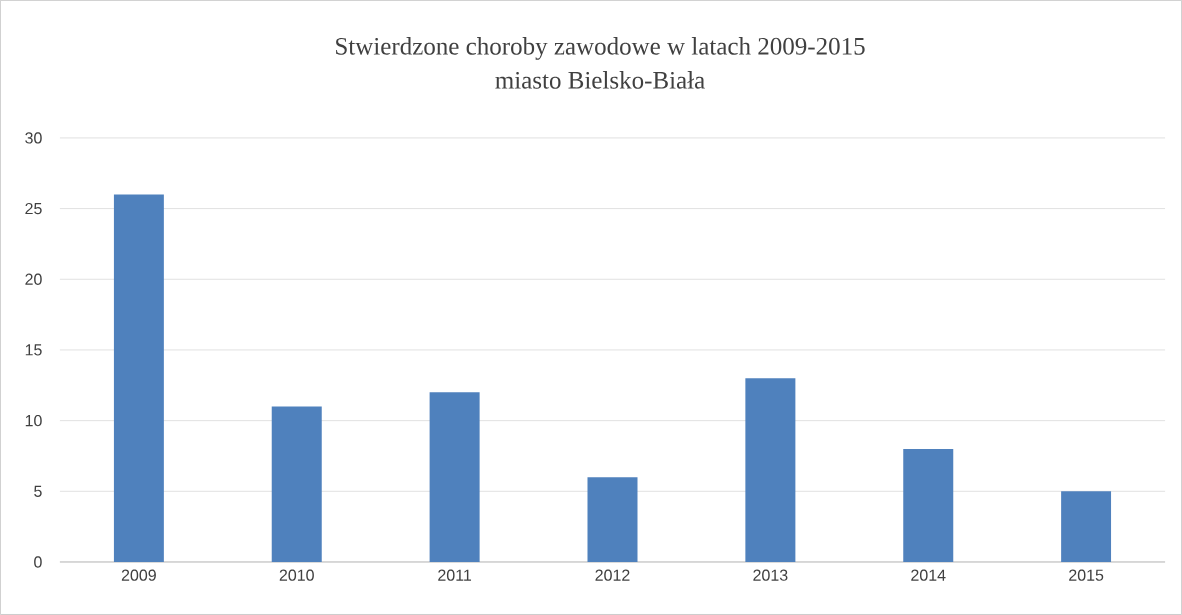  Describe the element at coordinates (33, 208) in the screenshot. I see `y-tick-label: 25` at that location.